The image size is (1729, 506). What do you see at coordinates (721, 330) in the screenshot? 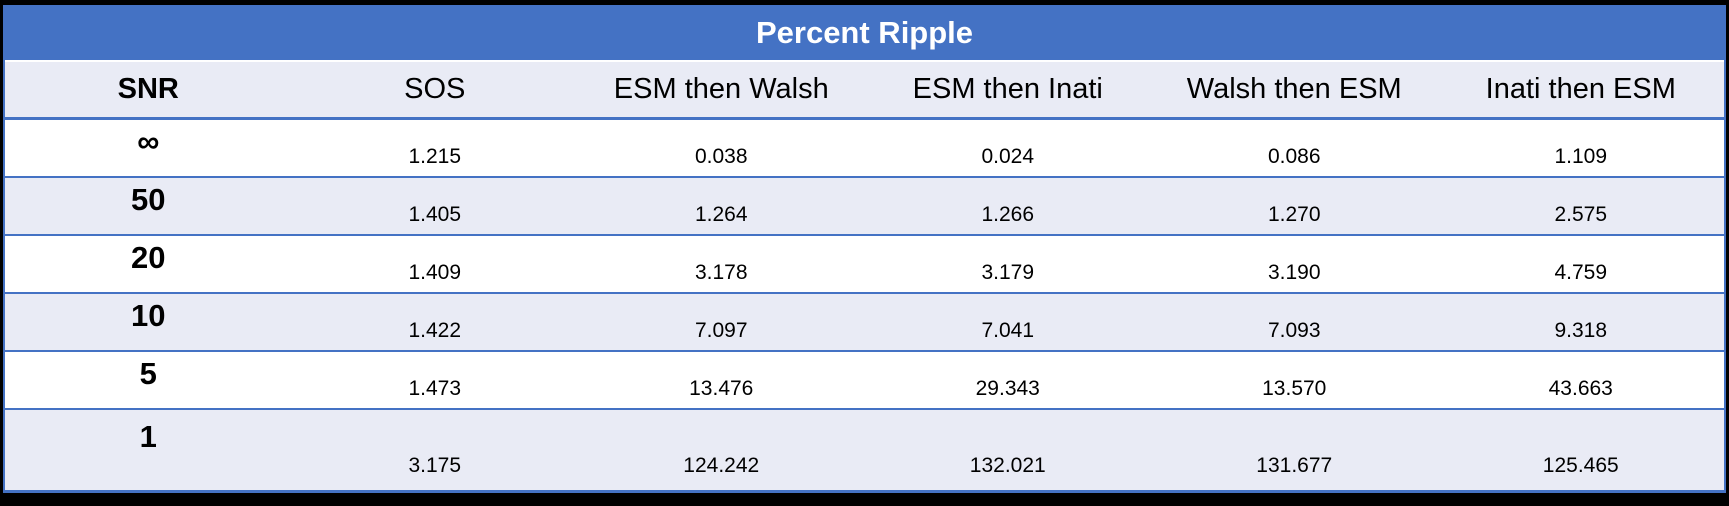
I see `table-cell: 7.097` at bounding box center [721, 330].